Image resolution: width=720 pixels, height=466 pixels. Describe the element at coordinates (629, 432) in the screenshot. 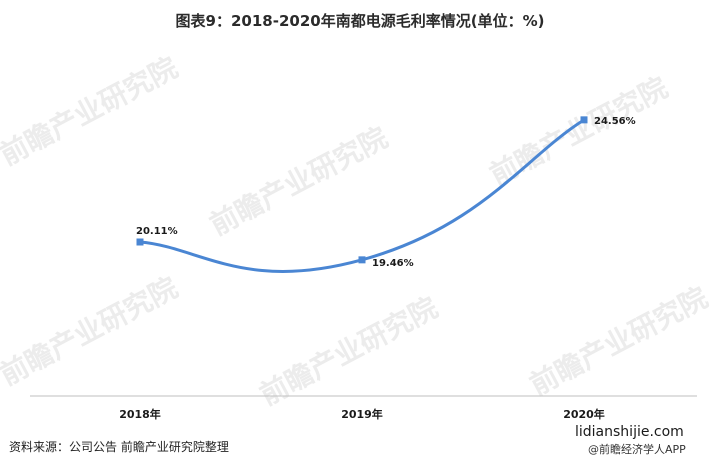

I see `site-name: lidianshijie.com` at that location.